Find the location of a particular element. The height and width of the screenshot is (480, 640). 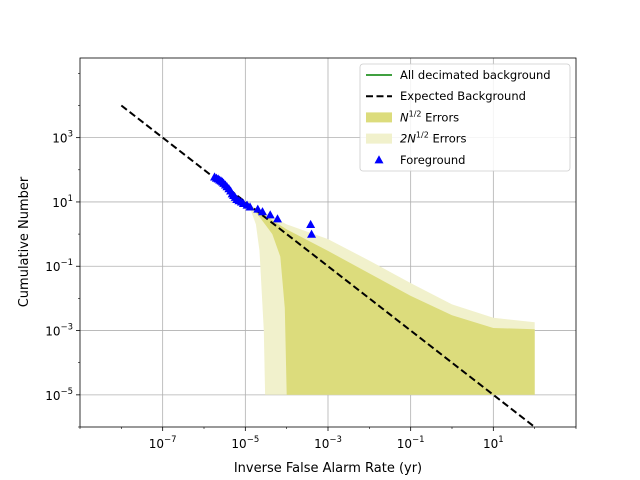

x-tick-label: 10¹ is located at coordinates (493, 443).